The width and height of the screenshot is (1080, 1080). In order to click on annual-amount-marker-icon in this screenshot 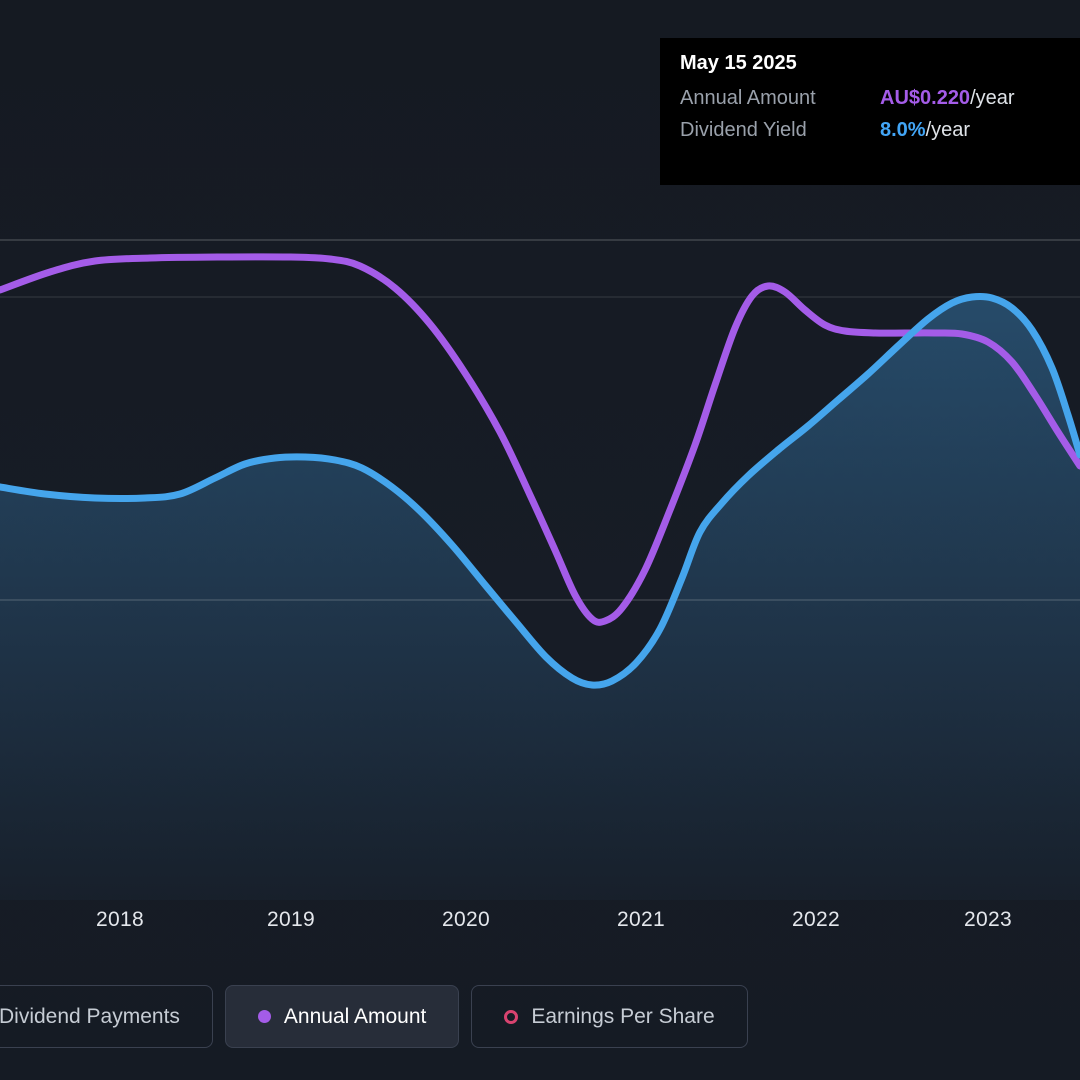, I will do `click(264, 1016)`.